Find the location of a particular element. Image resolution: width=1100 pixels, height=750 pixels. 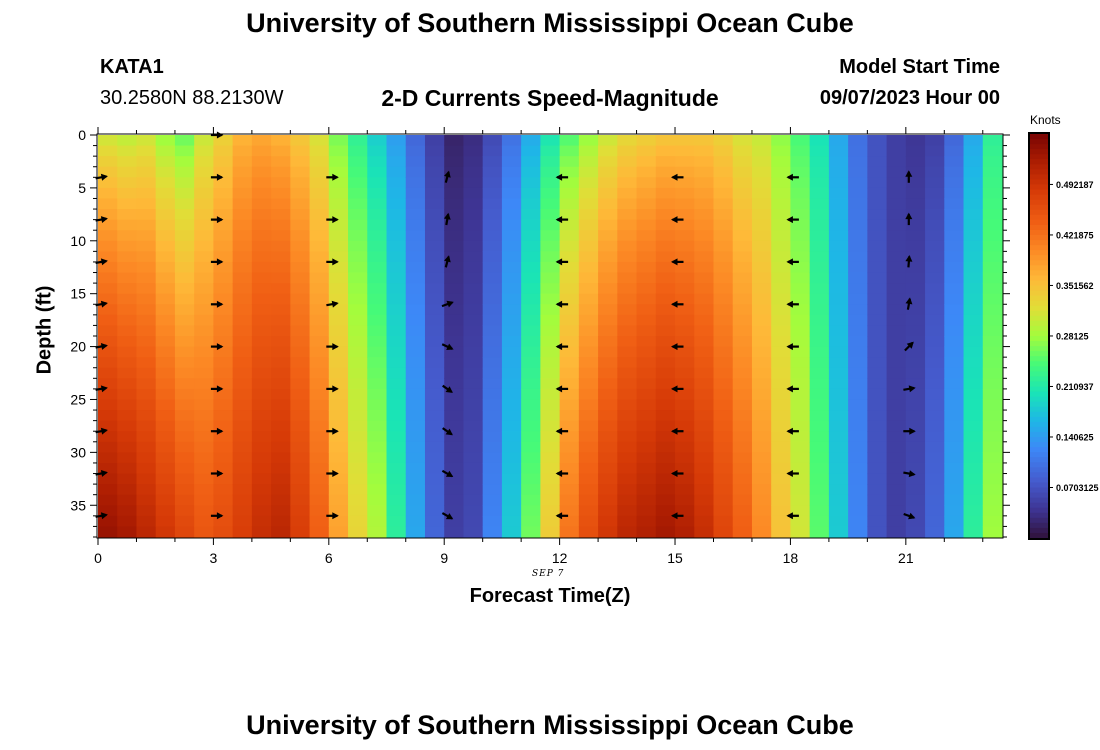

x-tick-label: 18 is located at coordinates (791, 558).